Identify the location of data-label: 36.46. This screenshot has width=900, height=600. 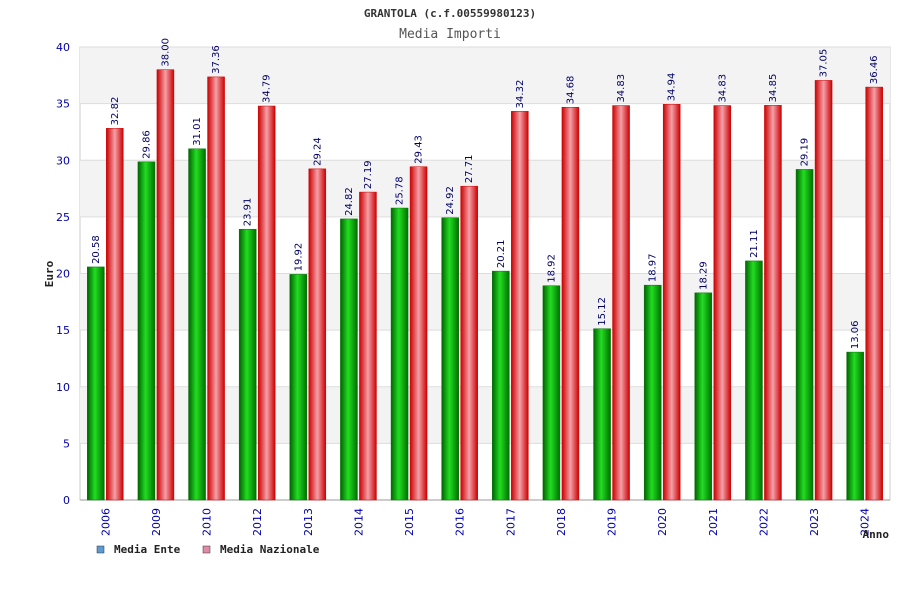
(874, 69).